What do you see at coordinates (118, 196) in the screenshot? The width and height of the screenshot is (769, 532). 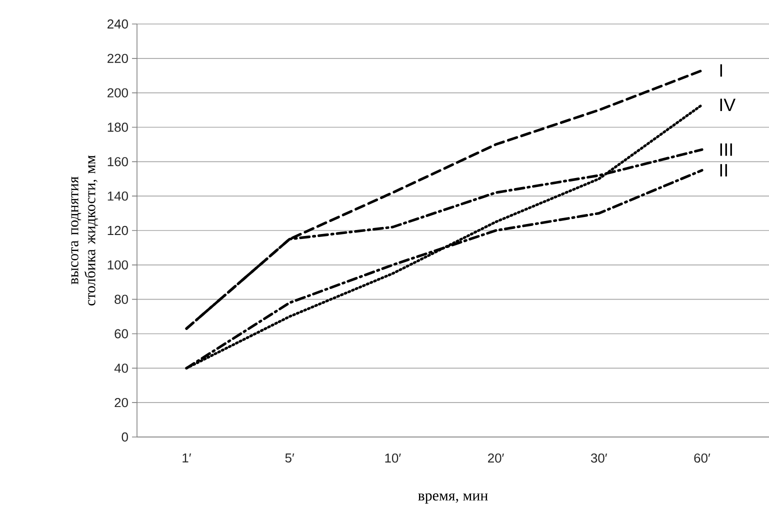 I see `y-tick-label: 140` at bounding box center [118, 196].